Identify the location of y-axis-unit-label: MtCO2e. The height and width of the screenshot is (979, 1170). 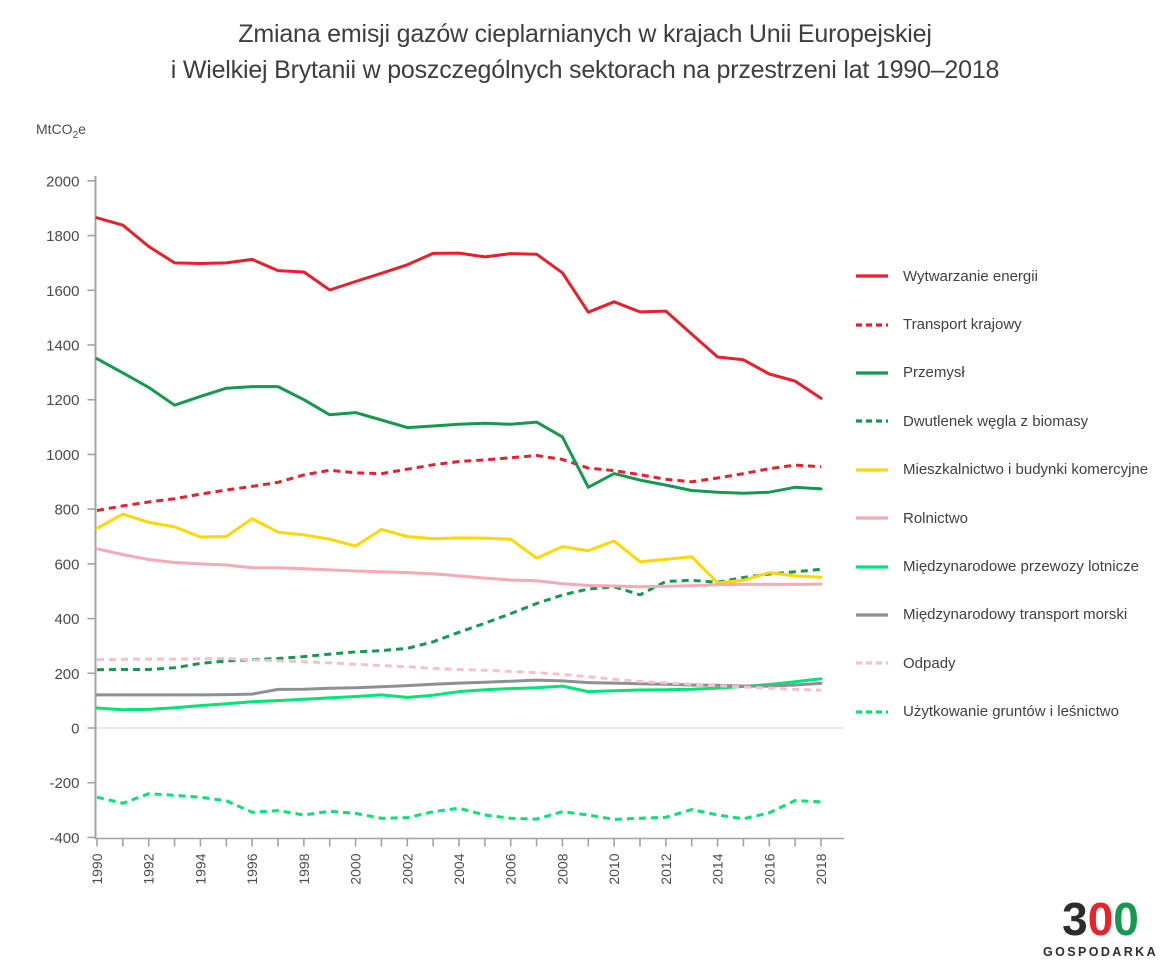
(61, 131).